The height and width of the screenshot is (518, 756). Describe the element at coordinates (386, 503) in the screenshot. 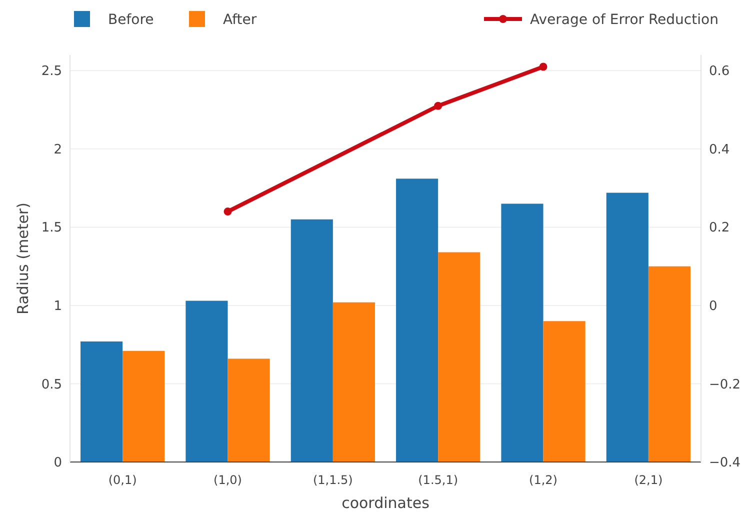

I see `x-axis-title: coordinates` at that location.